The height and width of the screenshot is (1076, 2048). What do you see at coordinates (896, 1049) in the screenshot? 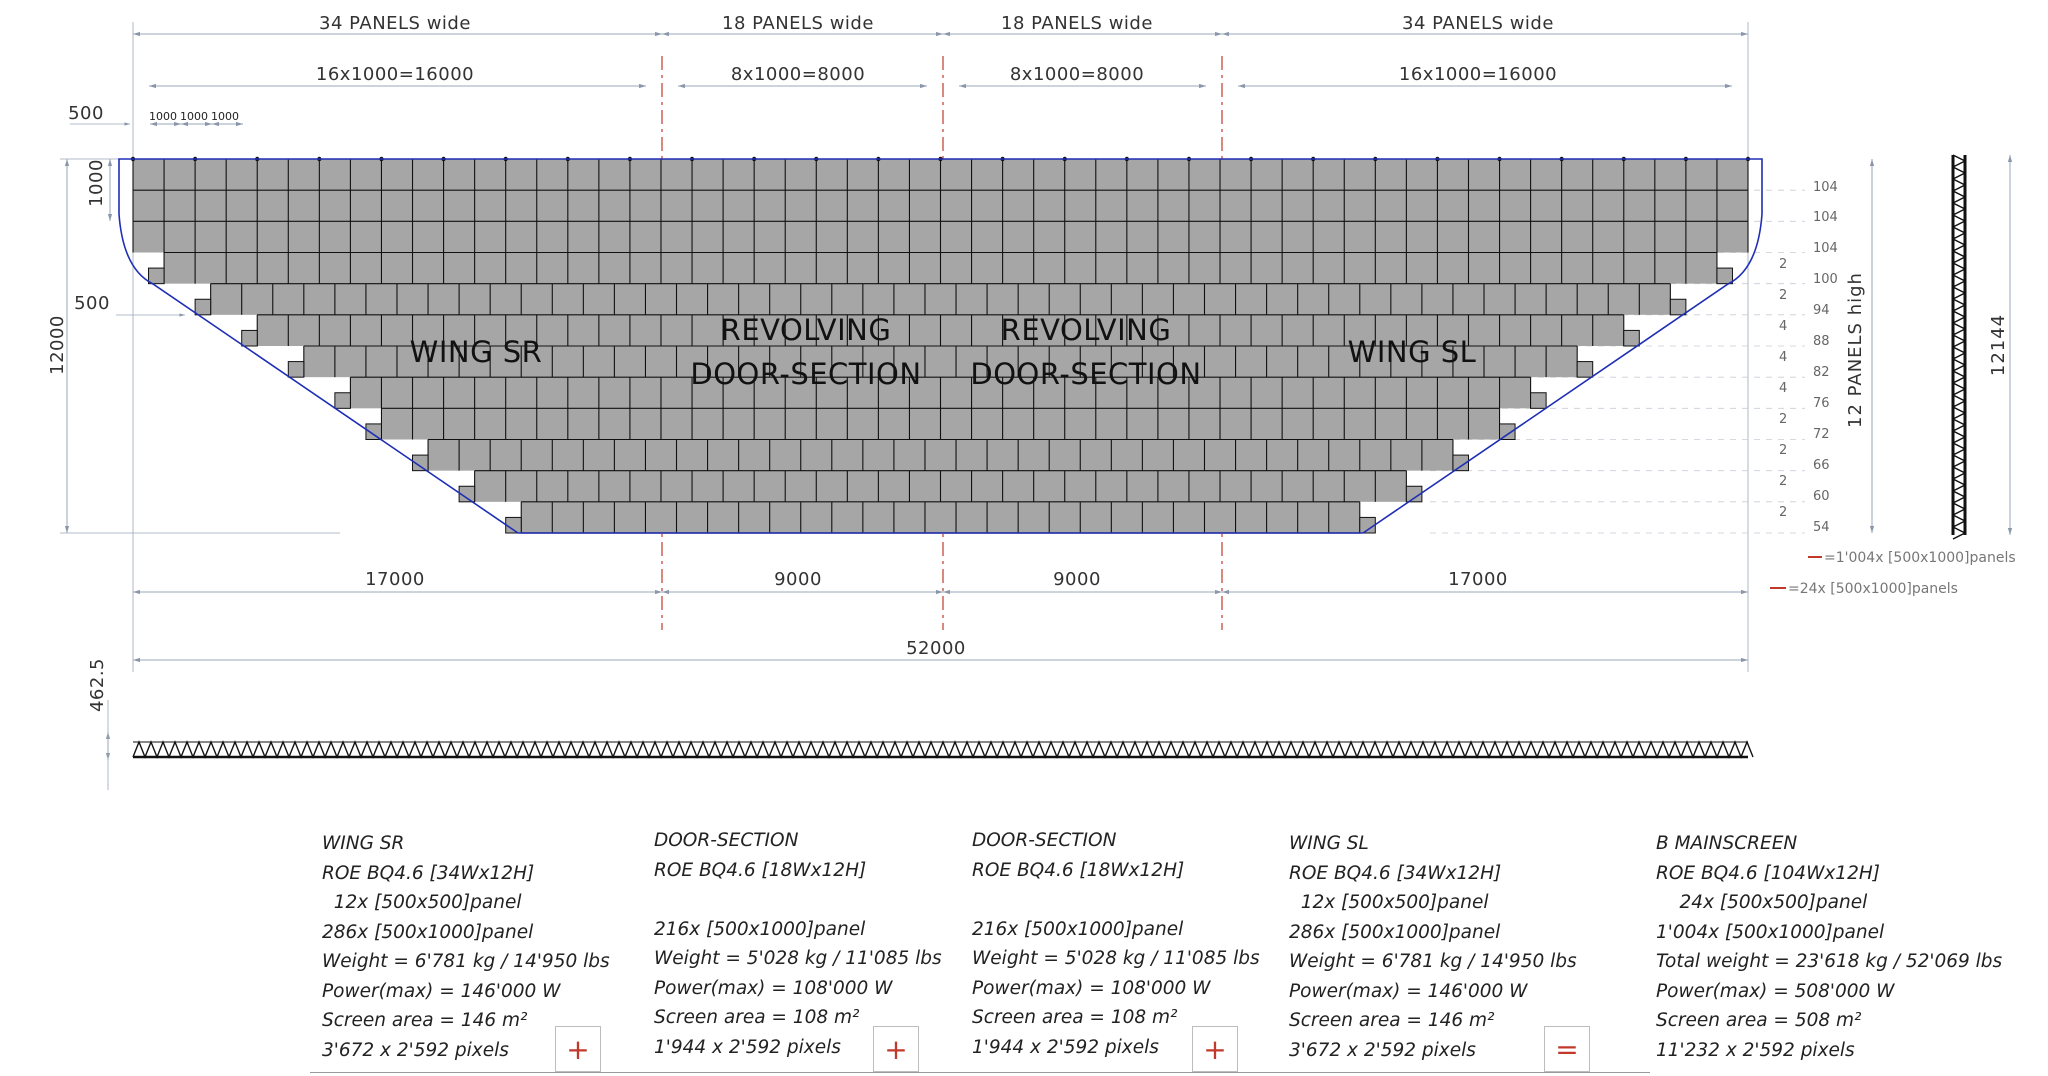
I see `plus-operator-box: +` at bounding box center [896, 1049].